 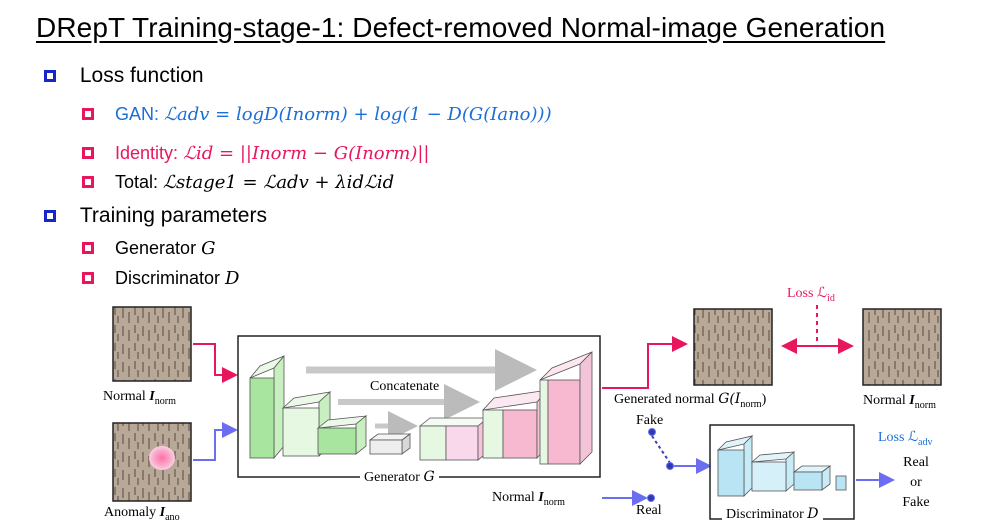 I want to click on total-formula: ℒstage1 = ℒadv + λidℒid, so click(x=279, y=182).